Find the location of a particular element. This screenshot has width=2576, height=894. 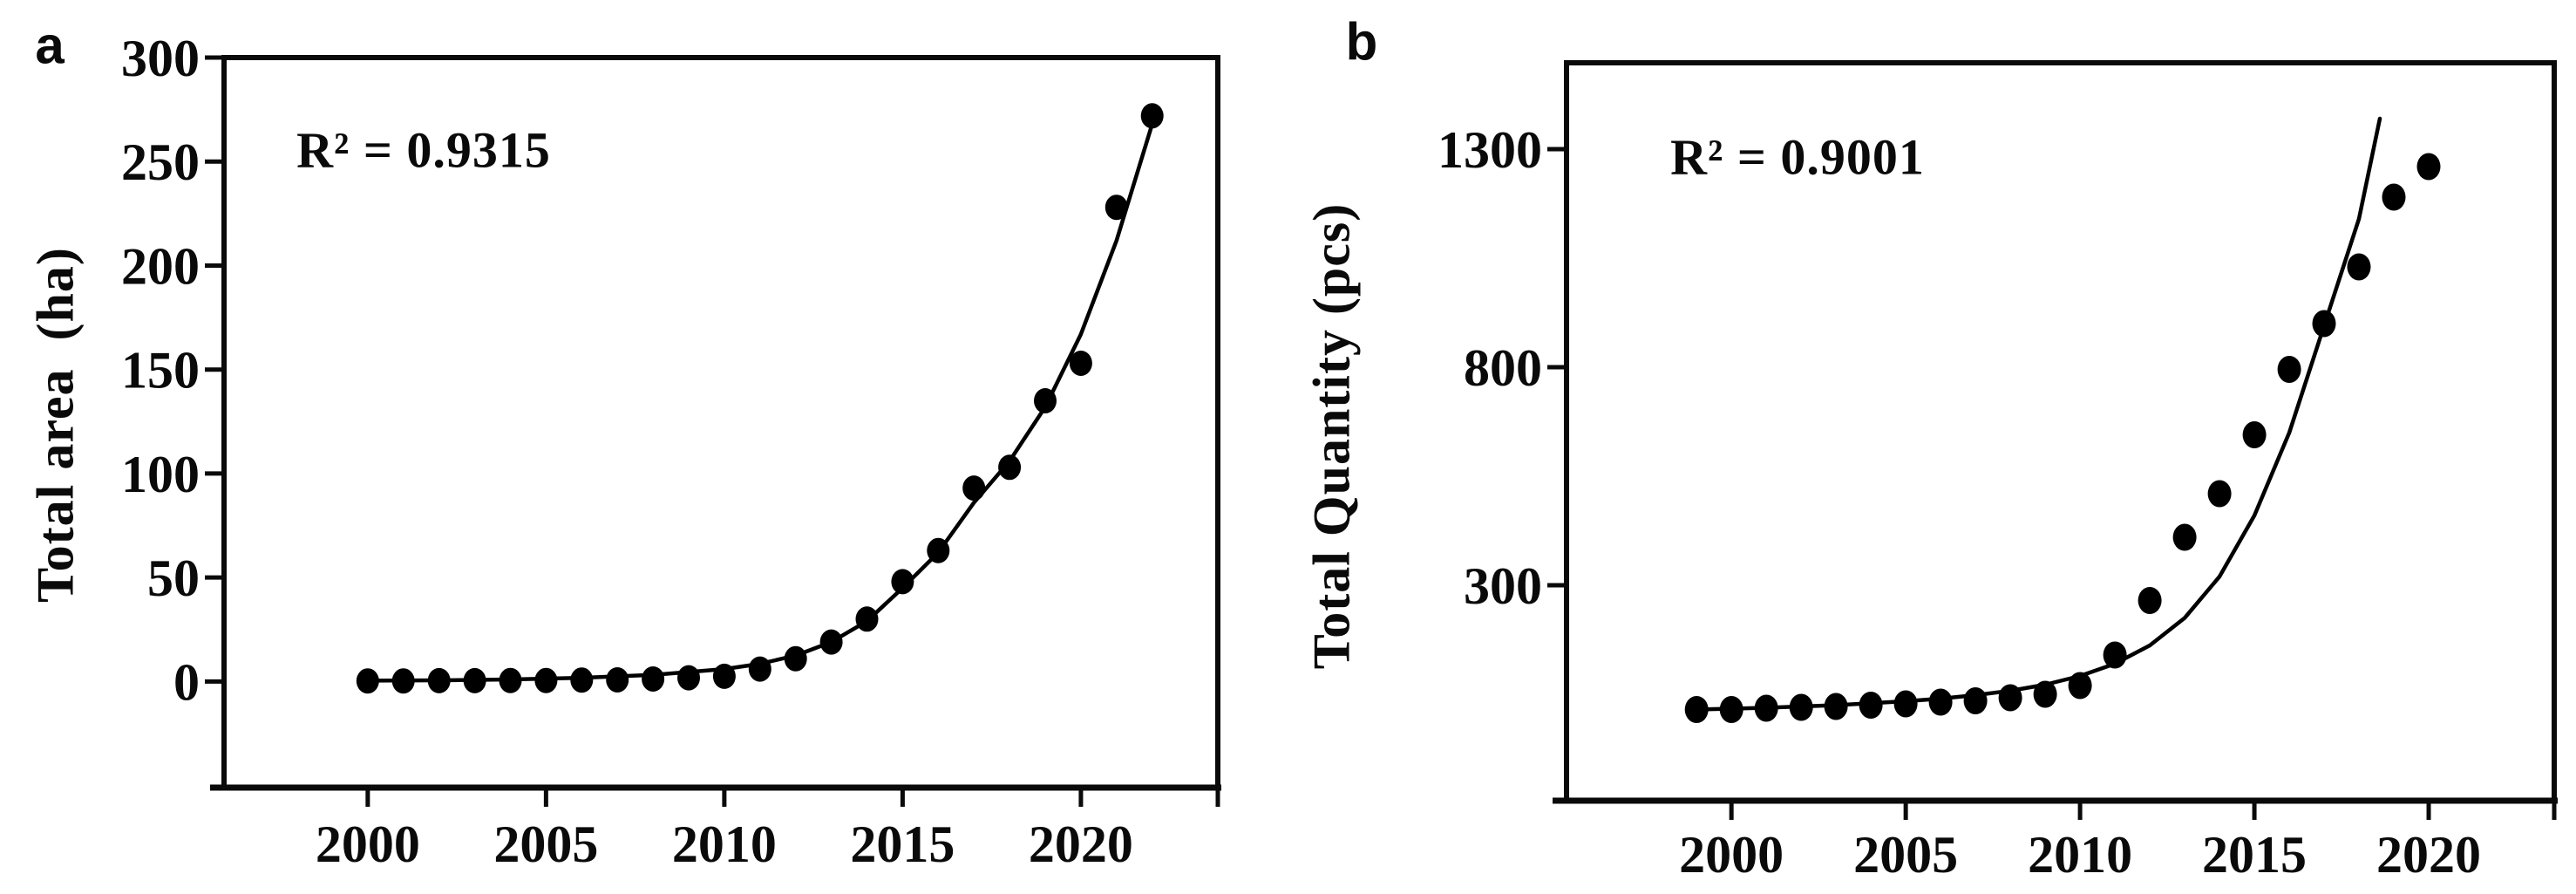

y-tick-label: 800 is located at coordinates (1503, 368).